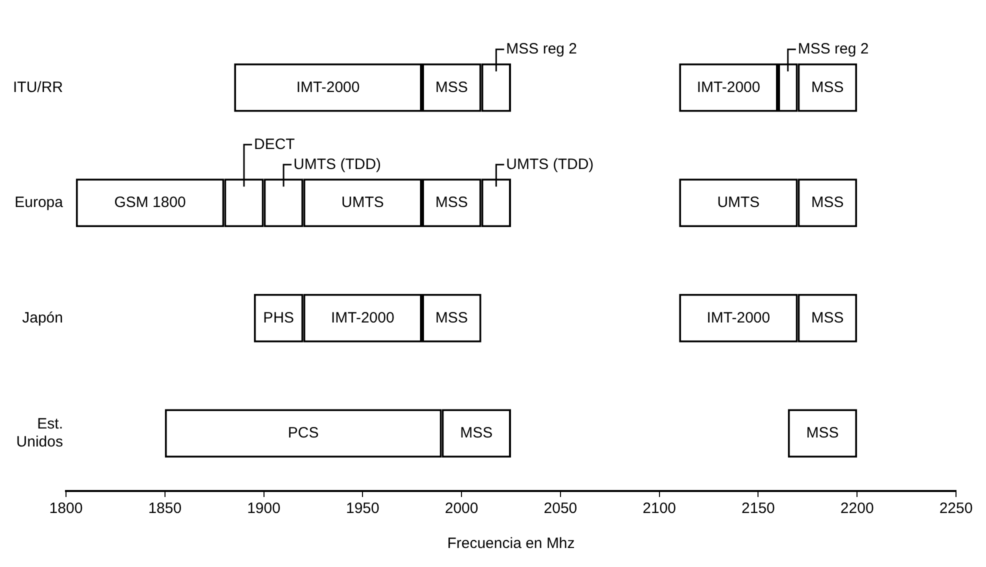  Describe the element at coordinates (857, 509) in the screenshot. I see `x-tick-label: 2200` at that location.